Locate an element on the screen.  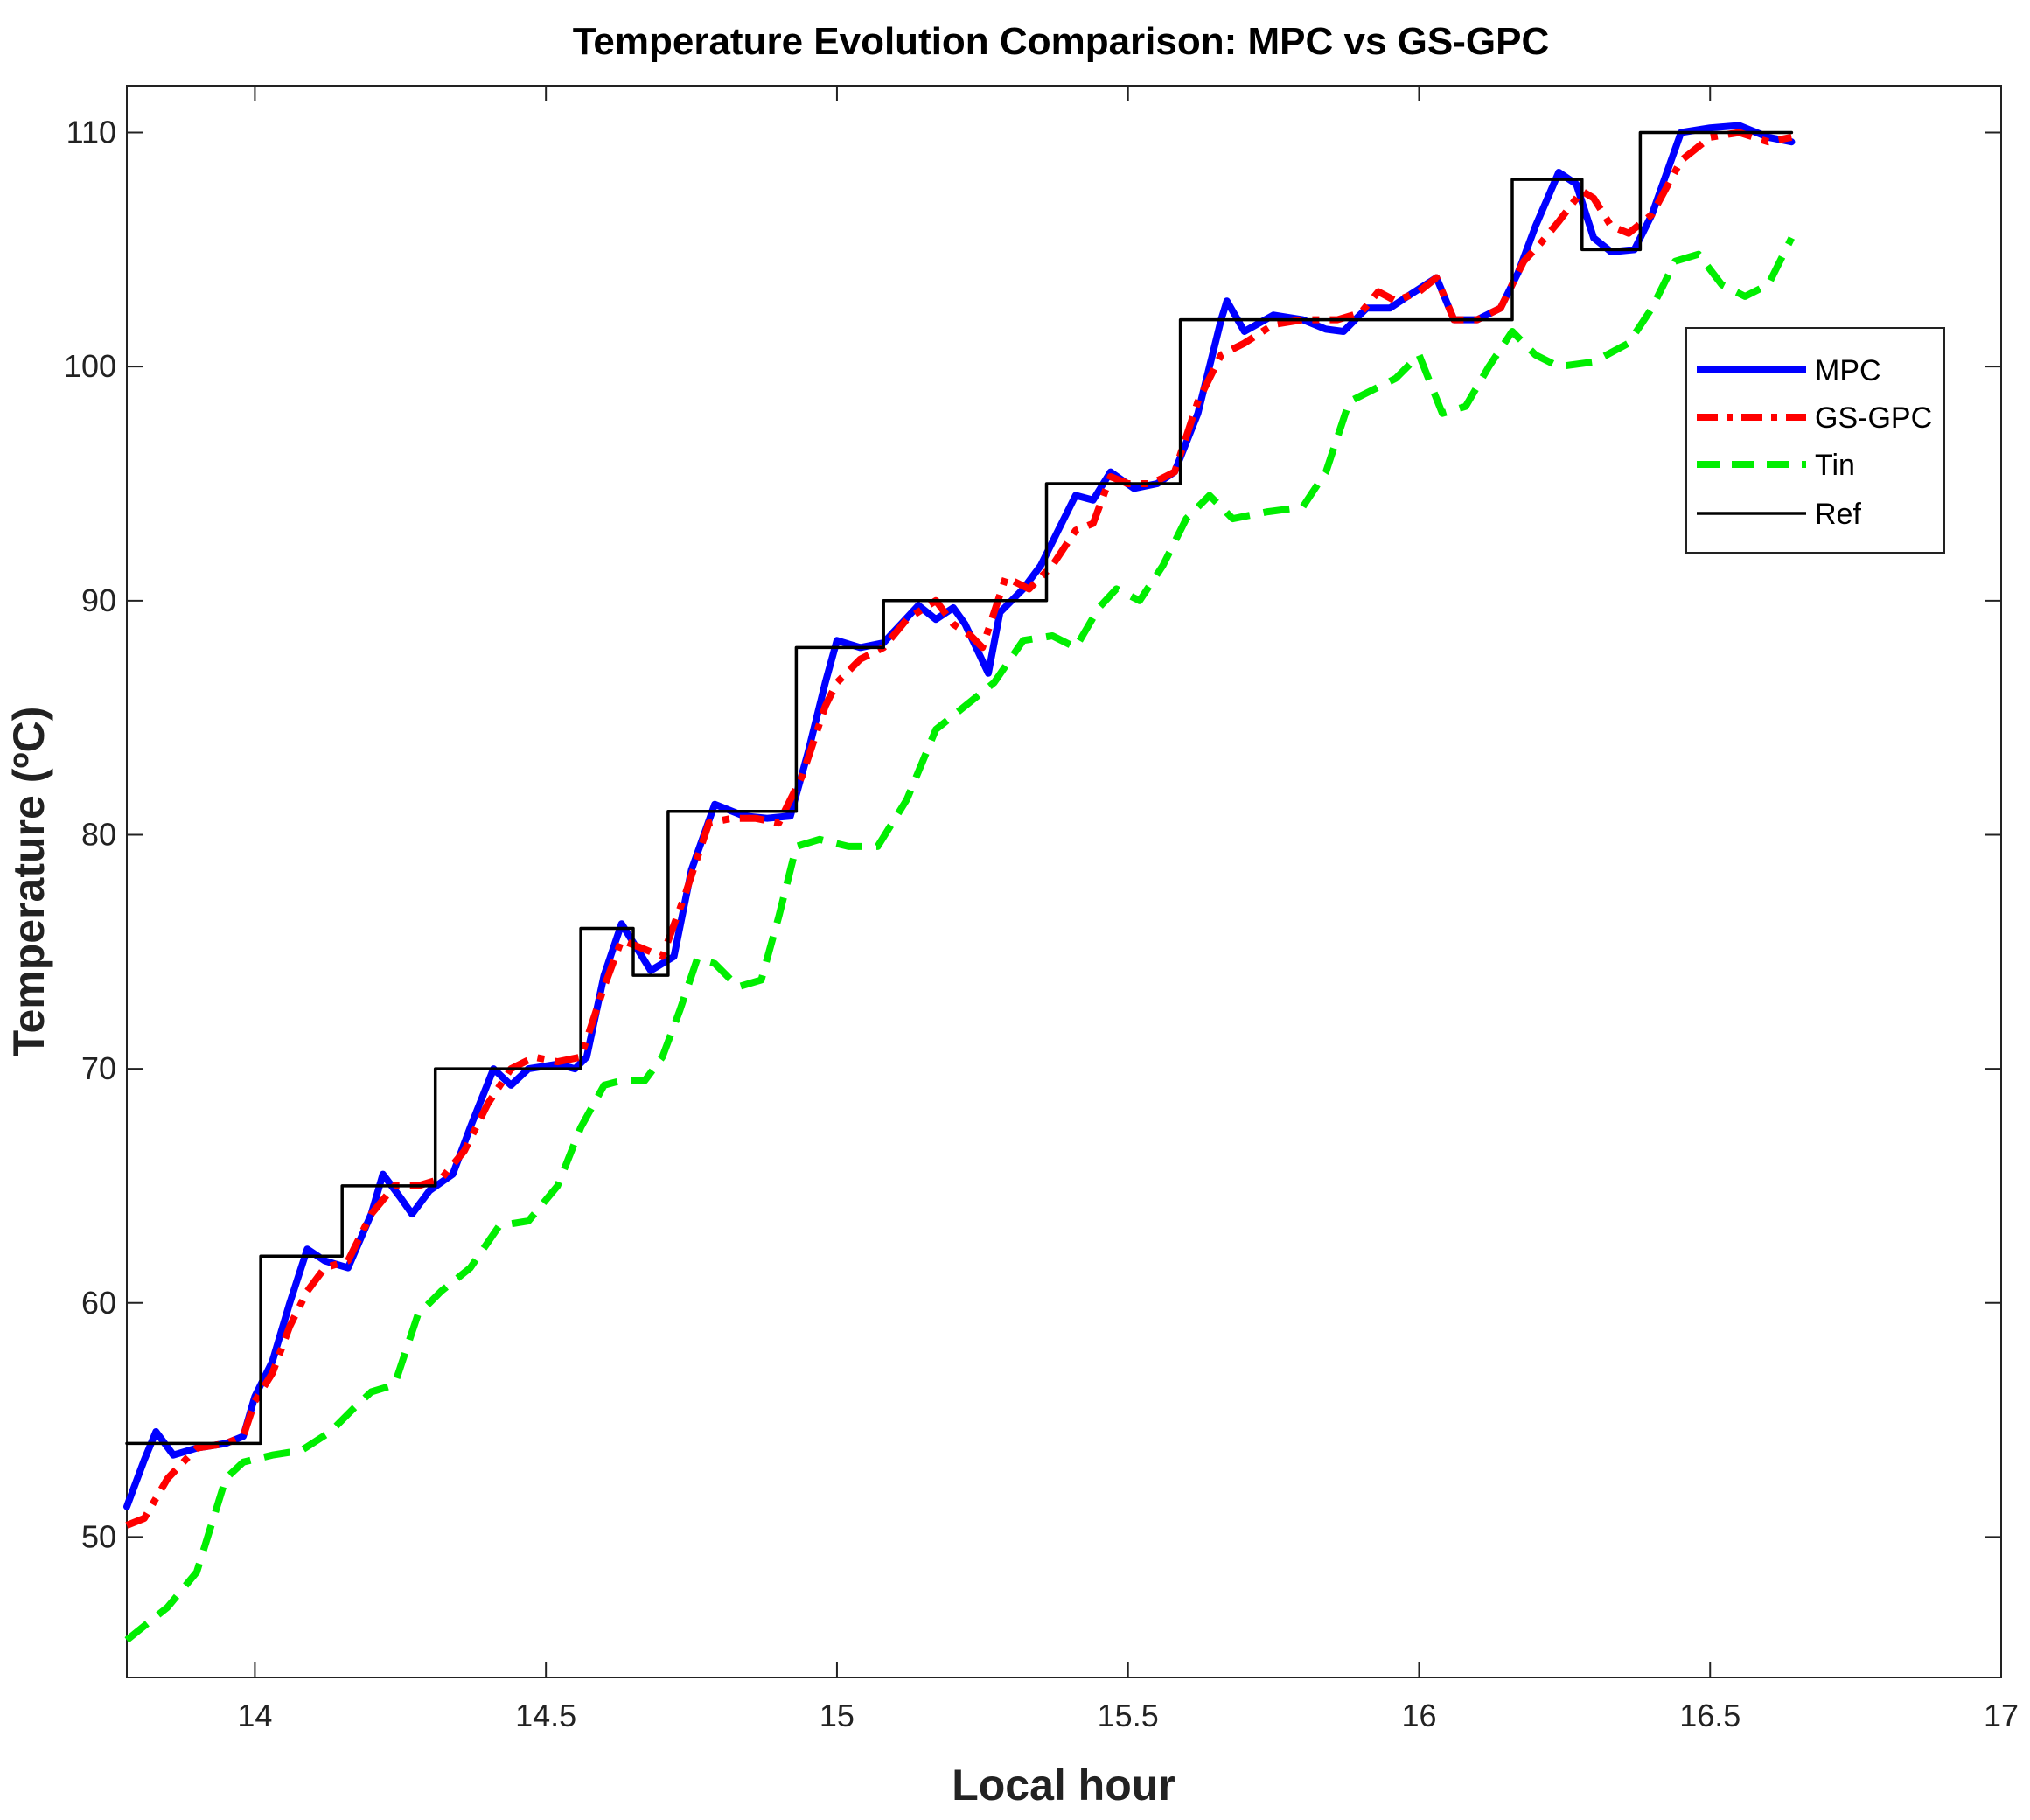
legend-label-ref: Ref is located at coordinates (1838, 514).